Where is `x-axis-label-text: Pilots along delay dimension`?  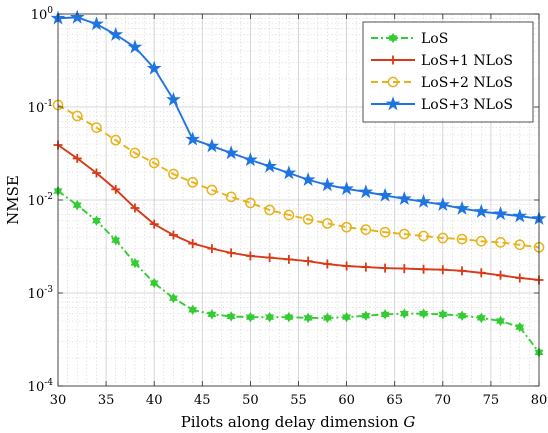 x-axis-label-text: Pilots along delay dimension is located at coordinates (290, 422).